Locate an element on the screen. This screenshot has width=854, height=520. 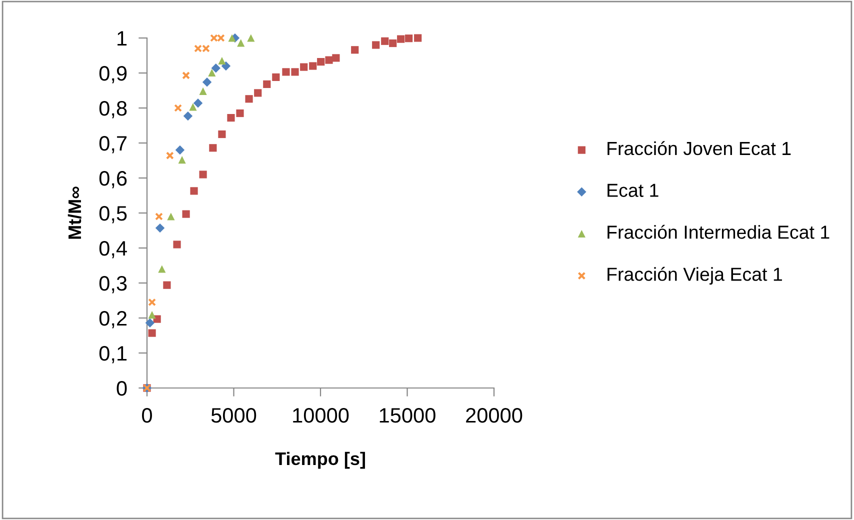
legend-label: Fracción Intermedia Ecat 1 is located at coordinates (719, 231).